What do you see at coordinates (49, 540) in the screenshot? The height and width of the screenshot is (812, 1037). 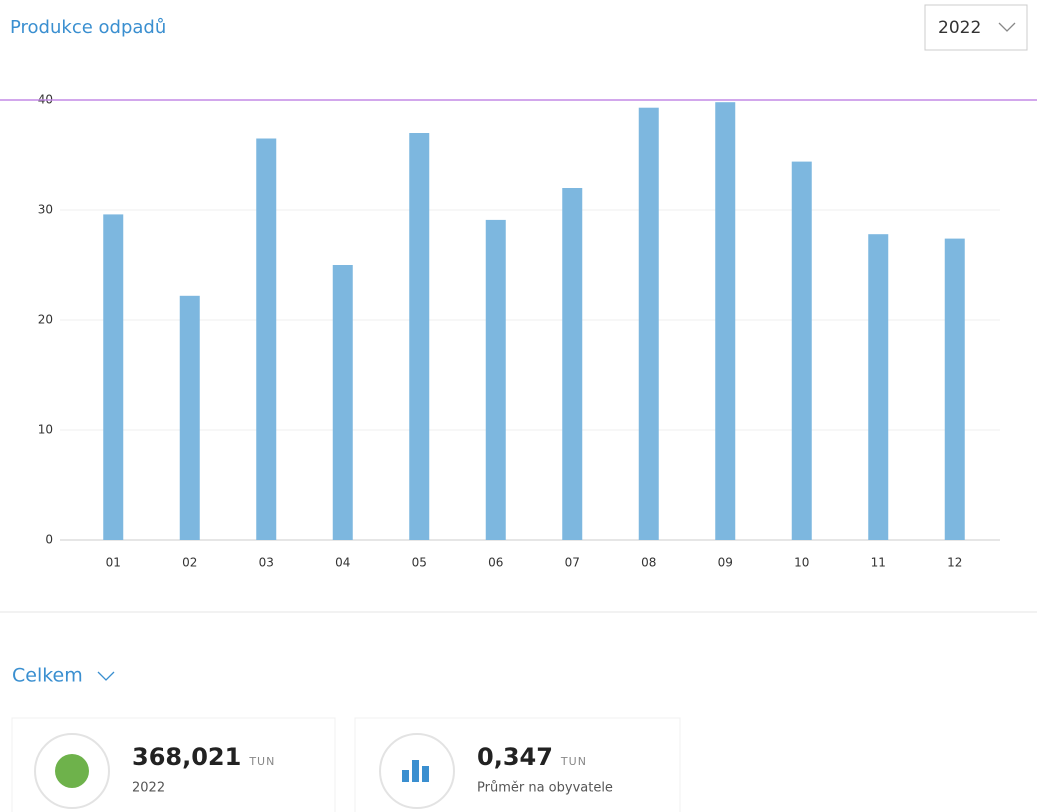 I see `y-tick-label: 0` at bounding box center [49, 540].